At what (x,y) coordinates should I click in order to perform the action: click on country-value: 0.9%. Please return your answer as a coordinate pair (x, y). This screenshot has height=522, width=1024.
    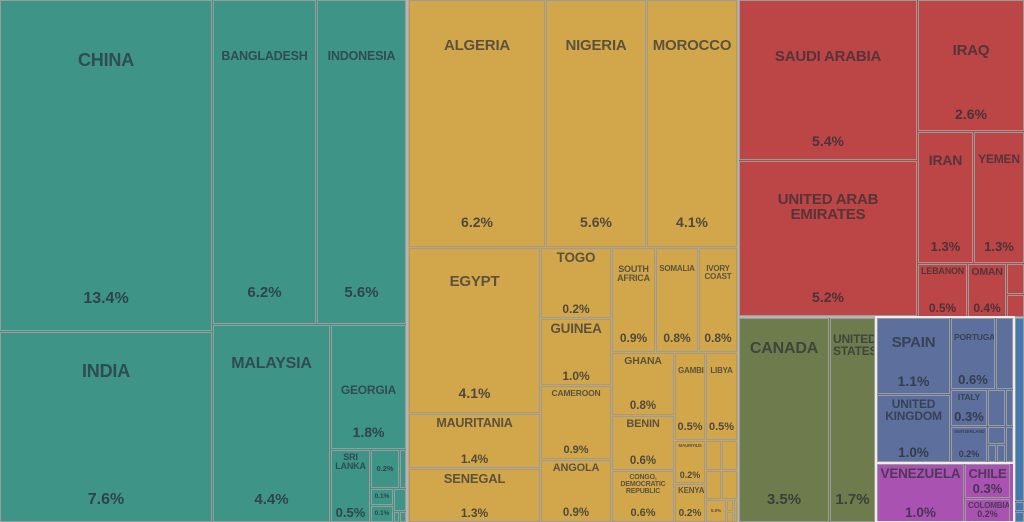
    Looking at the image, I should click on (576, 512).